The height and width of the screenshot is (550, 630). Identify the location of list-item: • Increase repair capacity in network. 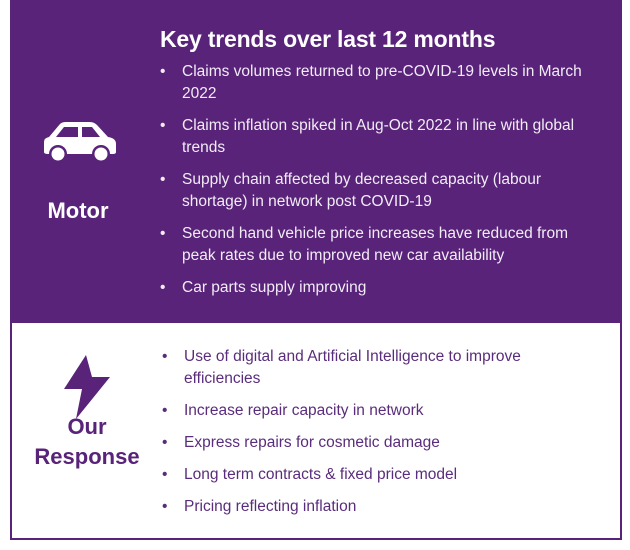
(378, 411).